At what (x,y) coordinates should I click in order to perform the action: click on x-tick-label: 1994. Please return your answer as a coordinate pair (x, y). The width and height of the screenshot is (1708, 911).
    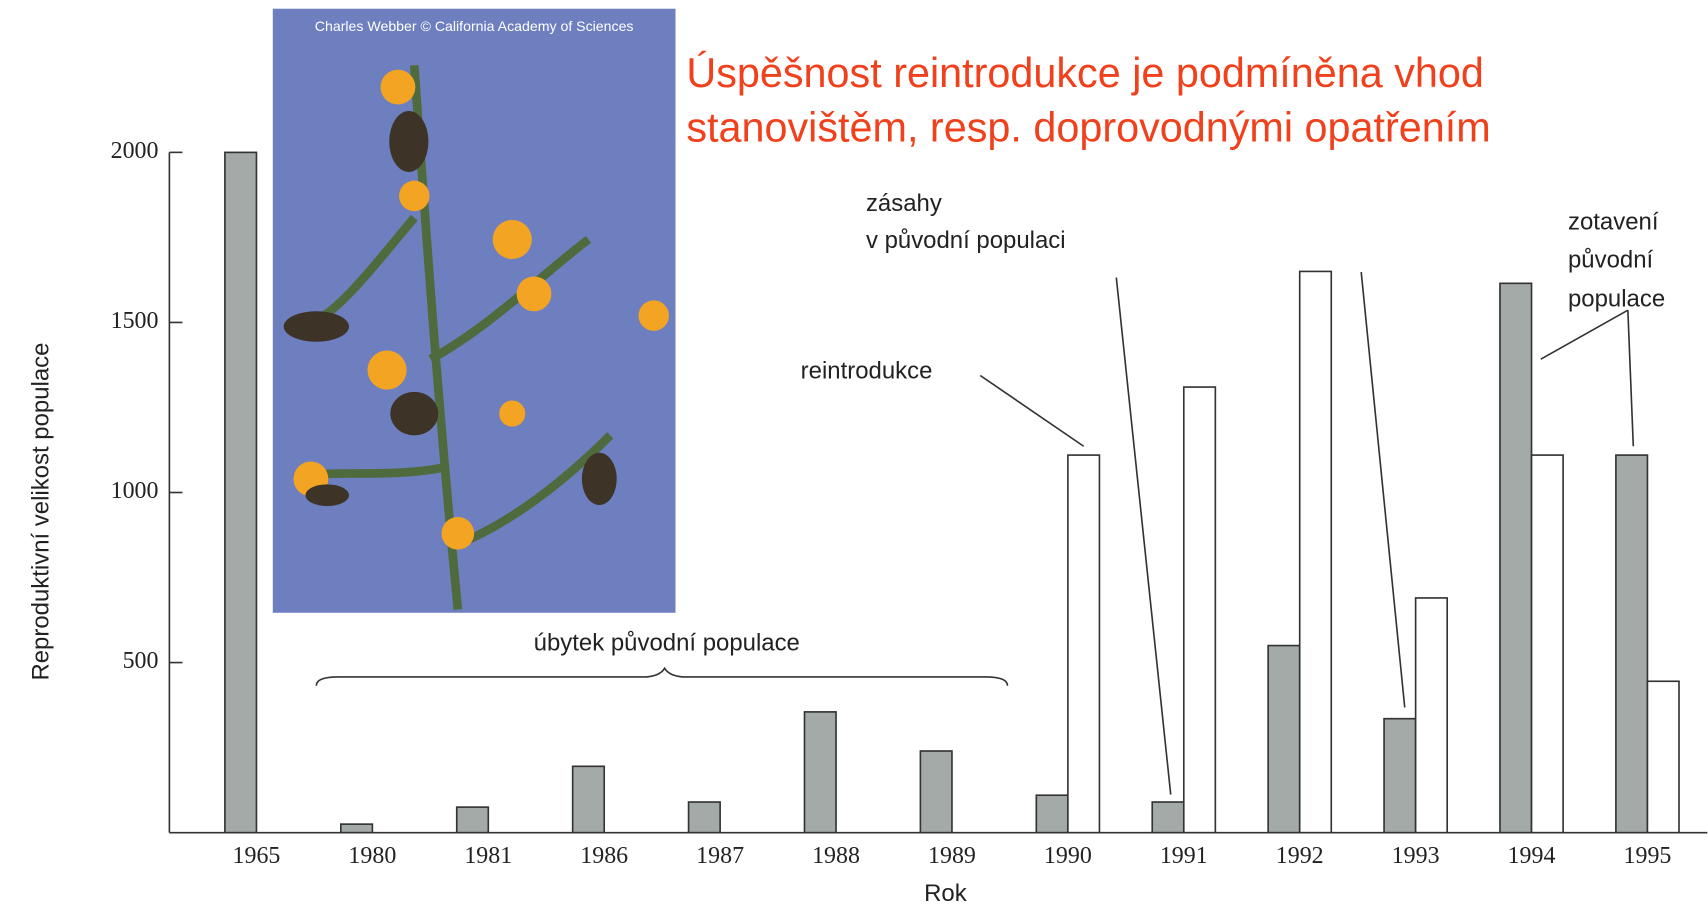
    Looking at the image, I should click on (1532, 856).